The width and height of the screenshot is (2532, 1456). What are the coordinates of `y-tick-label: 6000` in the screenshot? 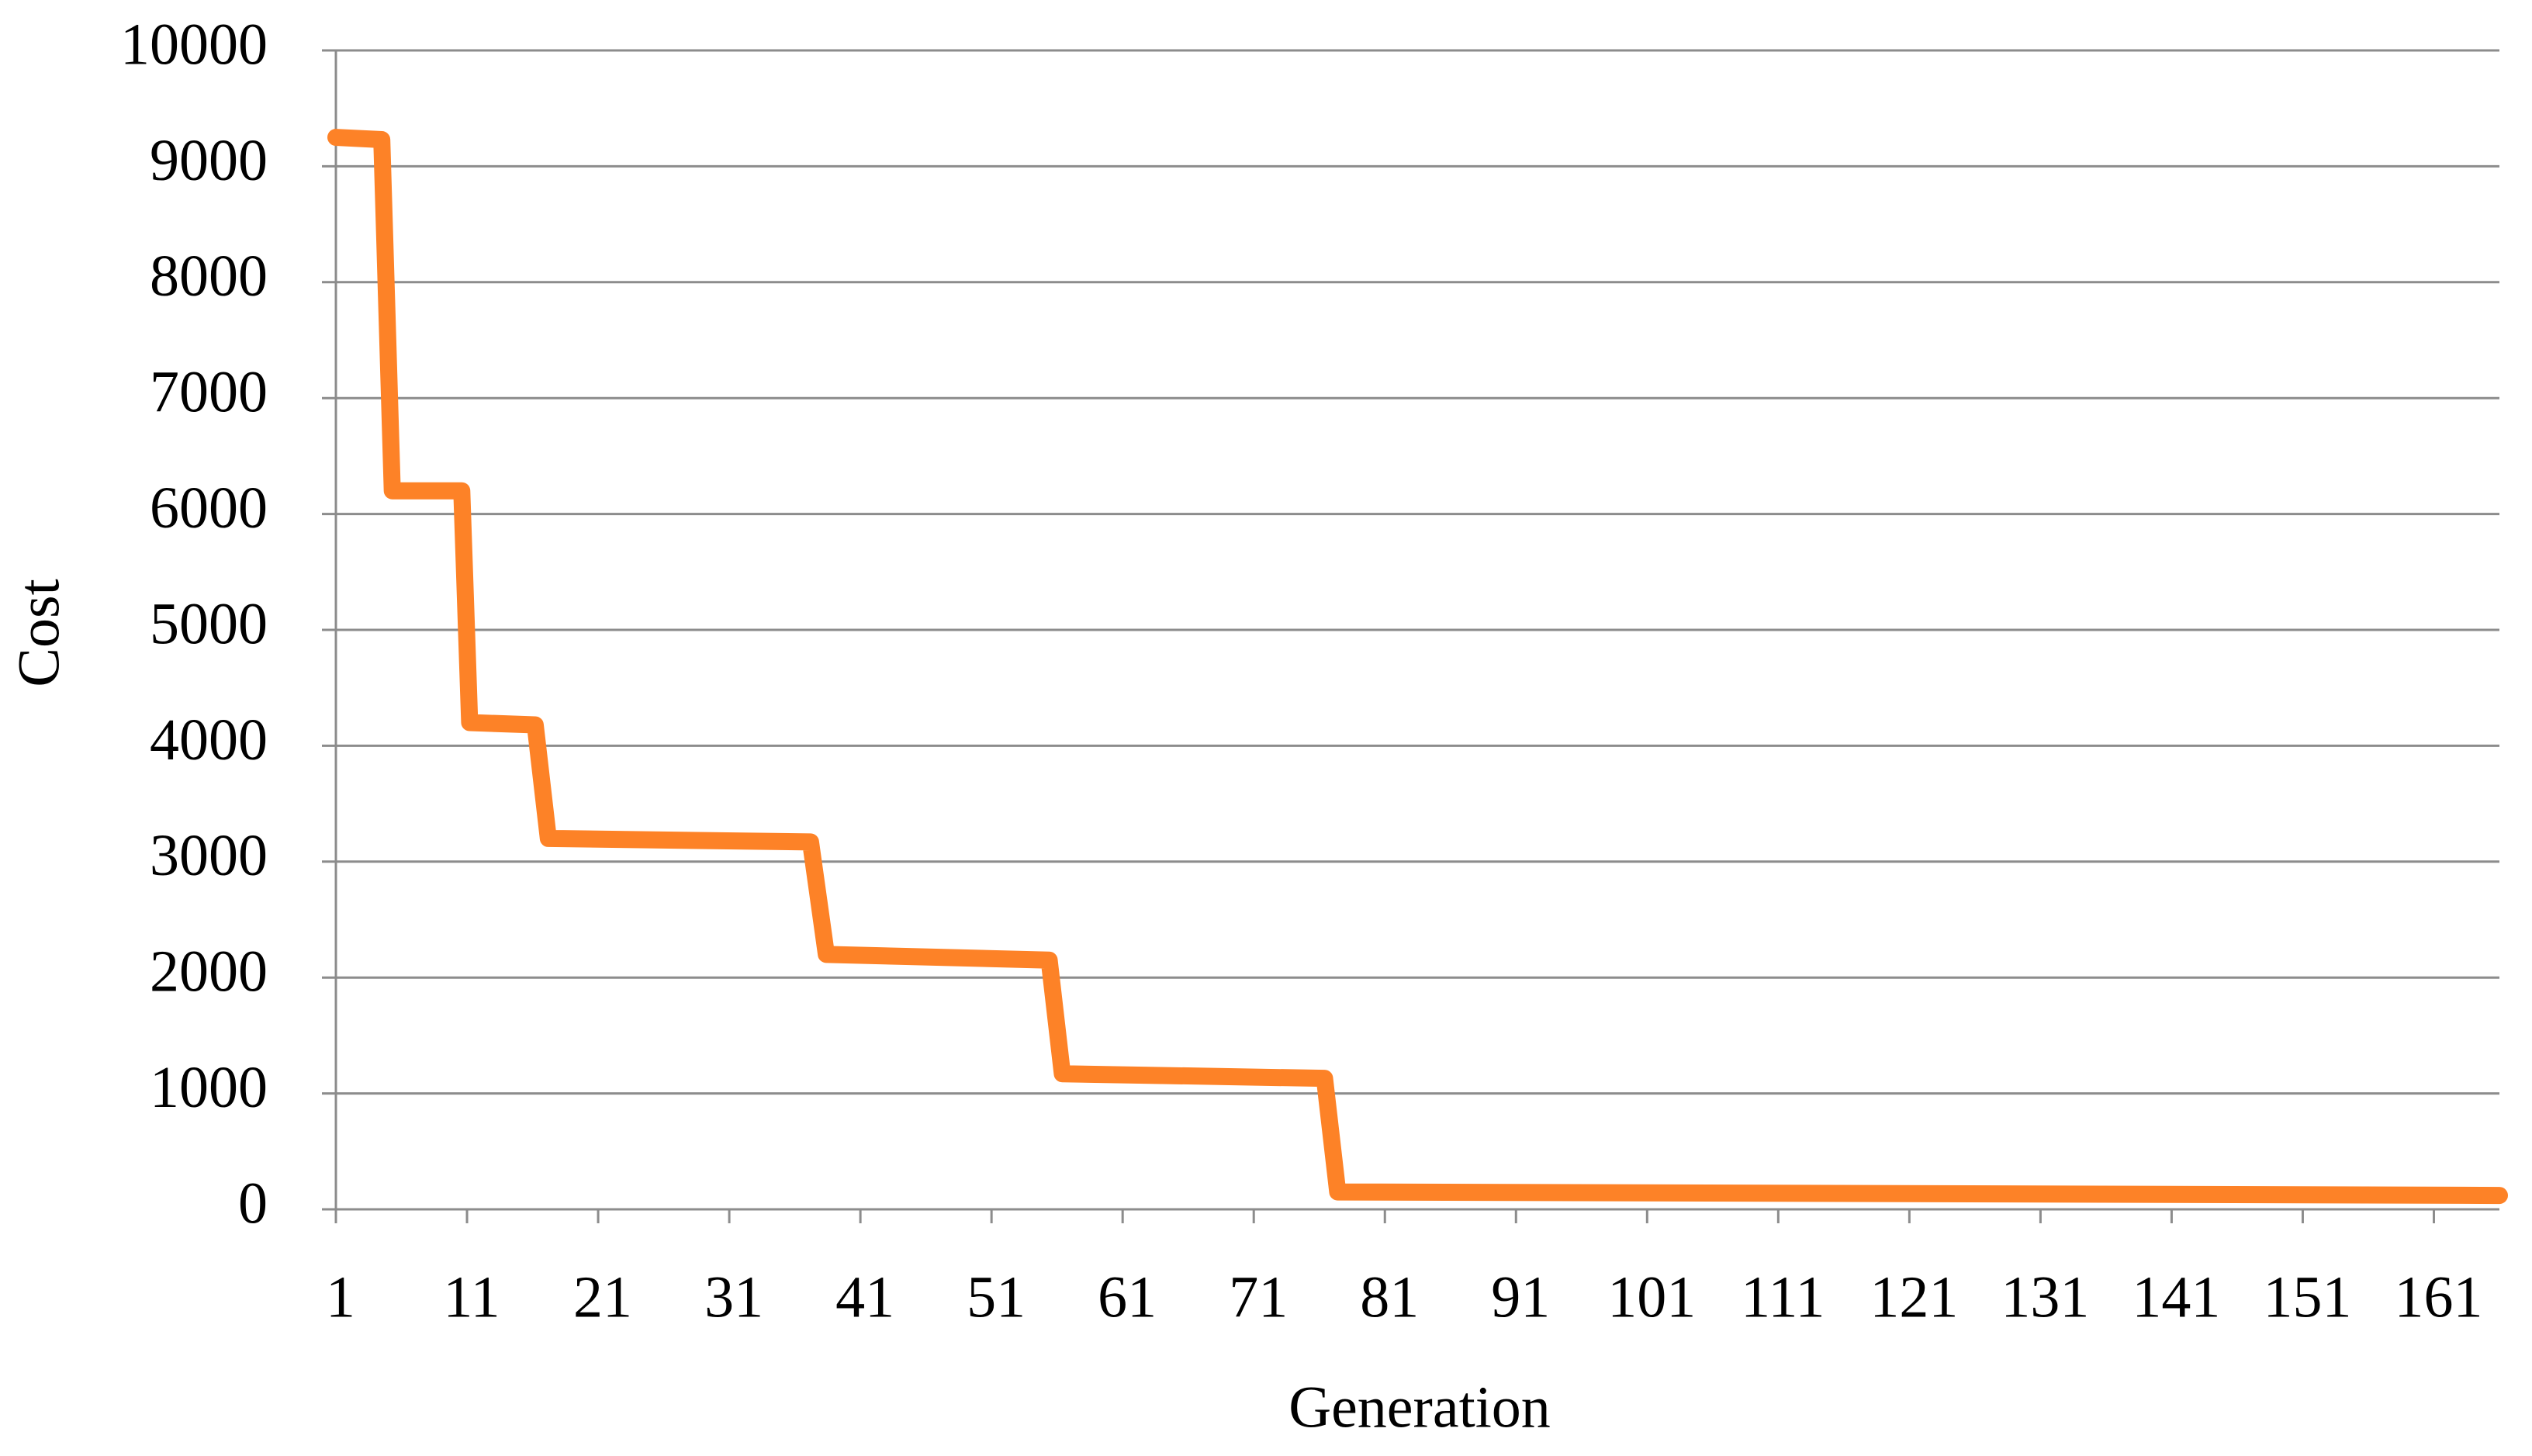 It's located at (209, 508).